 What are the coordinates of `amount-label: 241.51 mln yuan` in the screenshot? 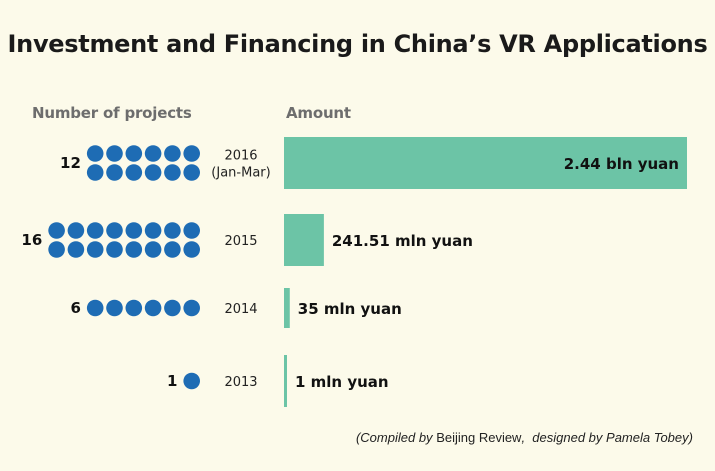 It's located at (402, 241).